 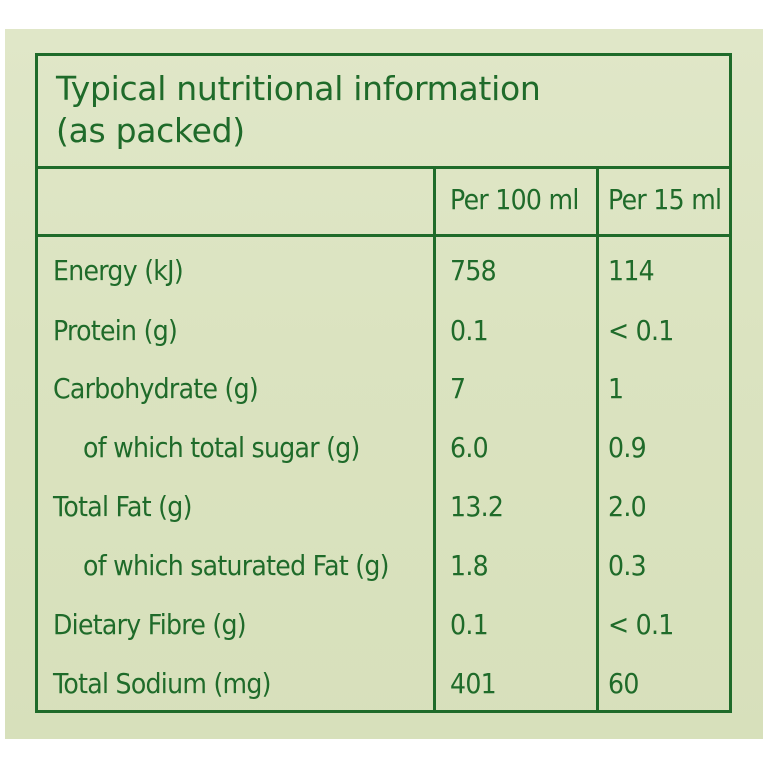 What do you see at coordinates (665, 199) in the screenshot?
I see `header-per-15ml: Per 15 ml` at bounding box center [665, 199].